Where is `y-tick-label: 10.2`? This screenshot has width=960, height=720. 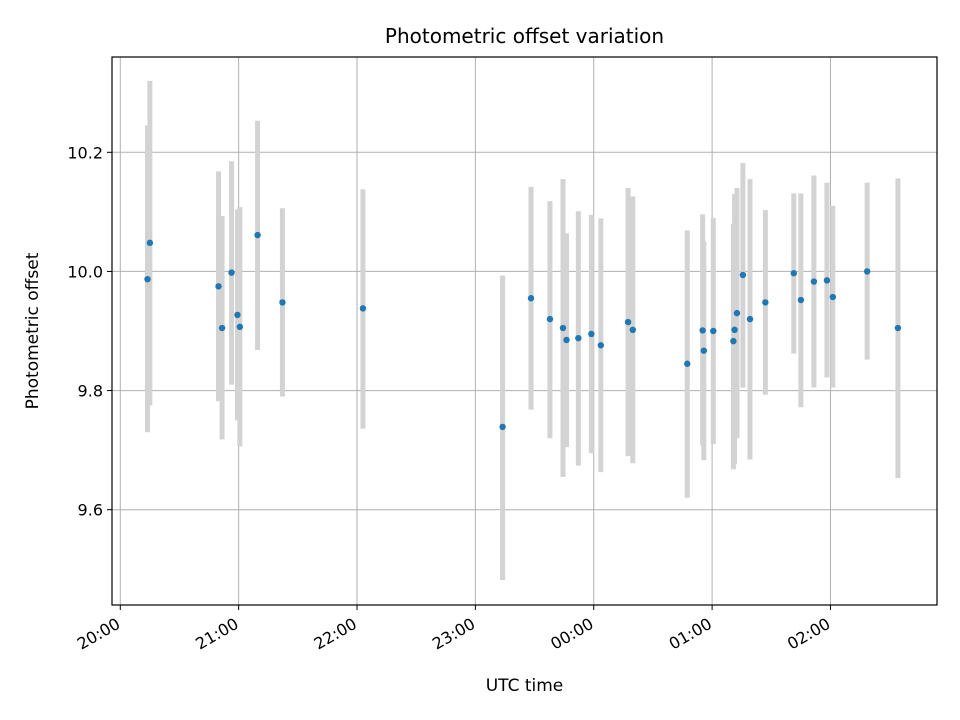
y-tick-label: 10.2 is located at coordinates (85, 152).